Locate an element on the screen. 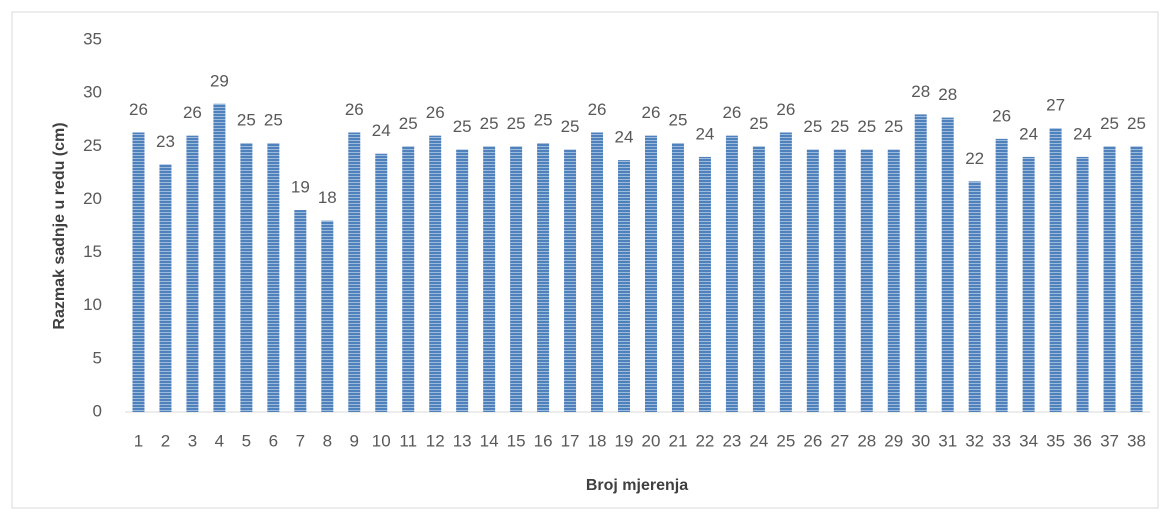  x-tick-label: 23 is located at coordinates (731, 440).